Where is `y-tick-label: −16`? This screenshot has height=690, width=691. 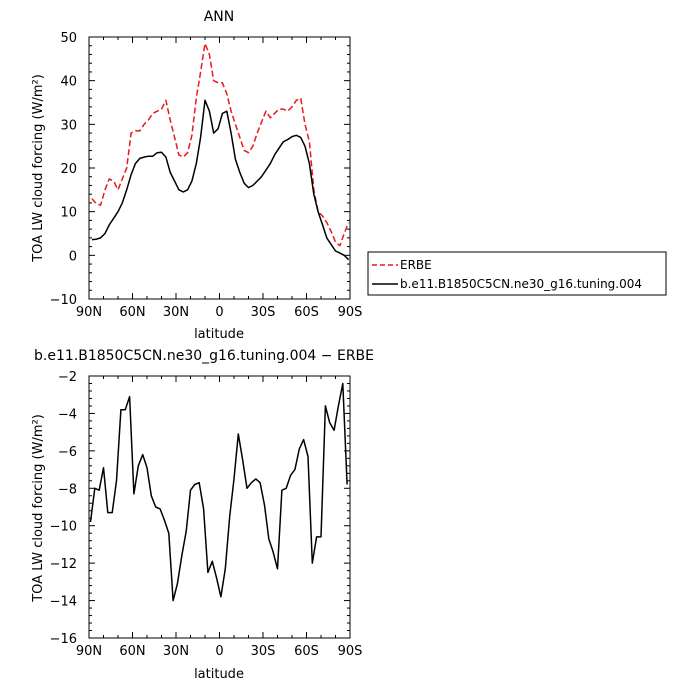
y-tick-label: −16 is located at coordinates (63, 639).